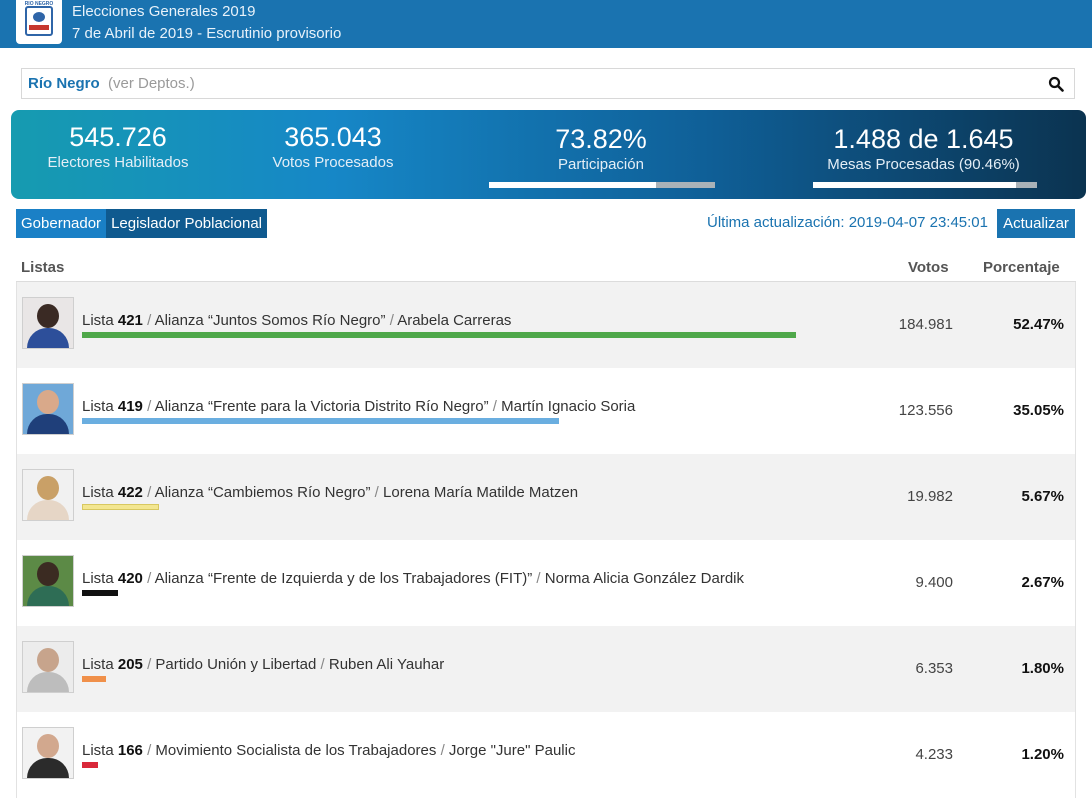  What do you see at coordinates (130, 664) in the screenshot?
I see `list-number: 205` at bounding box center [130, 664].